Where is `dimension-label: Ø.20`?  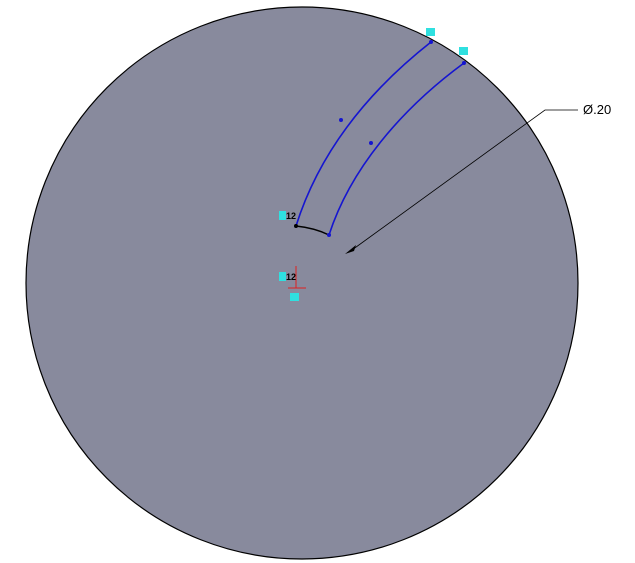
dimension-label: Ø.20 is located at coordinates (597, 109).